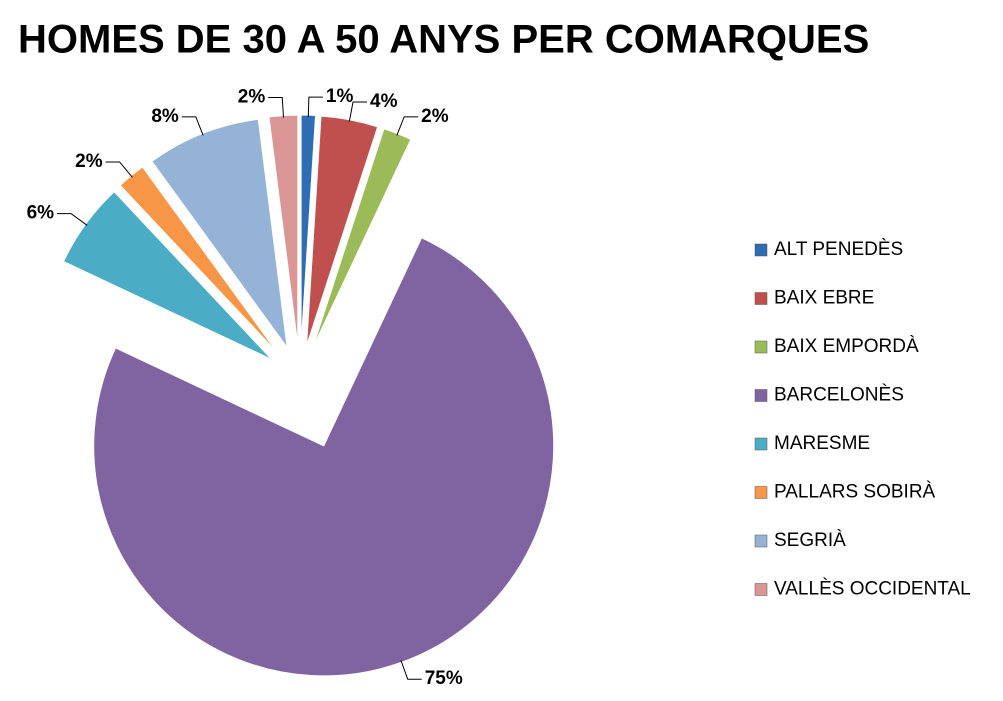 Image resolution: width=1003 pixels, height=701 pixels. Describe the element at coordinates (839, 395) in the screenshot. I see `legend-label: BARCELONÈS` at that location.